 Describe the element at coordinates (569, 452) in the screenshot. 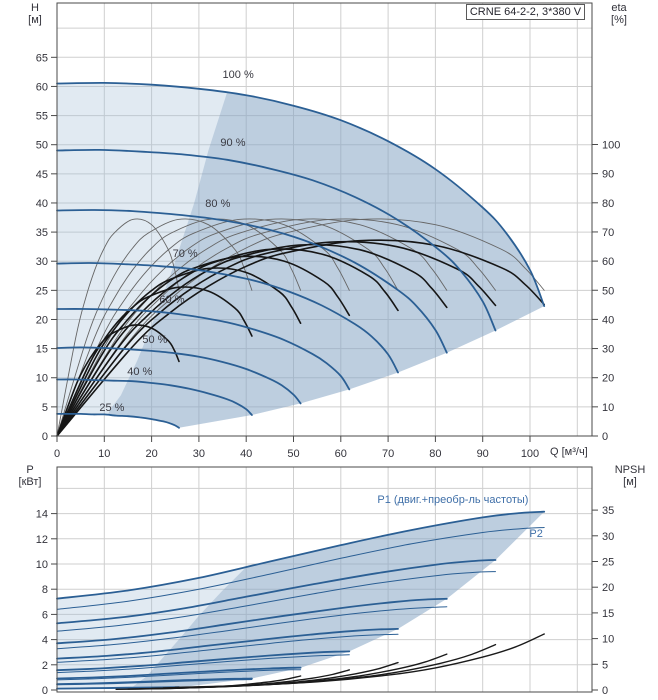

I see `axis-label-flow: Q [м³/ч]` at that location.